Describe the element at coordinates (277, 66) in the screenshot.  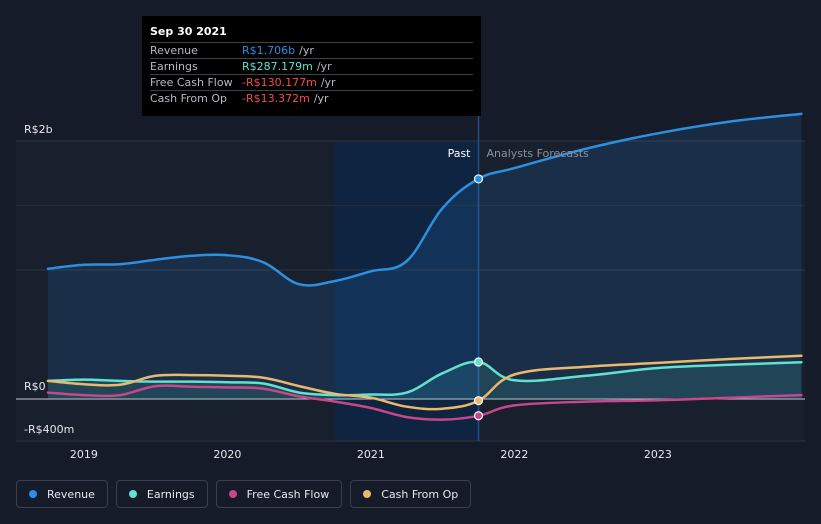
I see `tooltip-value: R$287.179m` at that location.